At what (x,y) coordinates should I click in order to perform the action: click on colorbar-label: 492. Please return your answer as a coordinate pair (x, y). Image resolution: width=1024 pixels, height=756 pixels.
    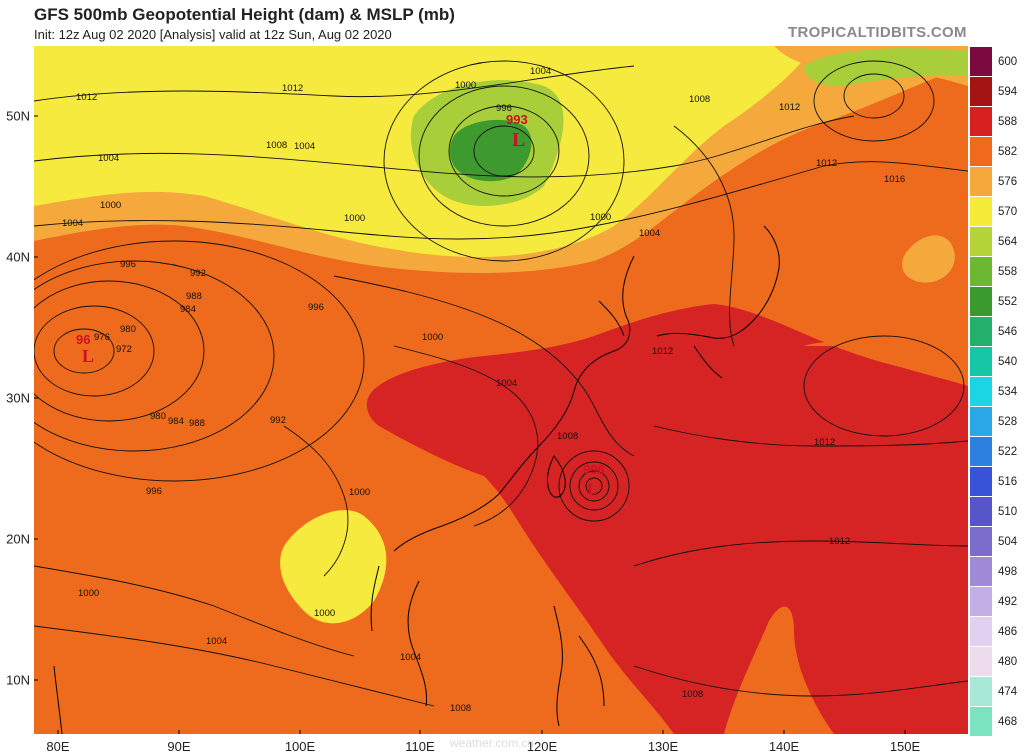
    Looking at the image, I should click on (1008, 602).